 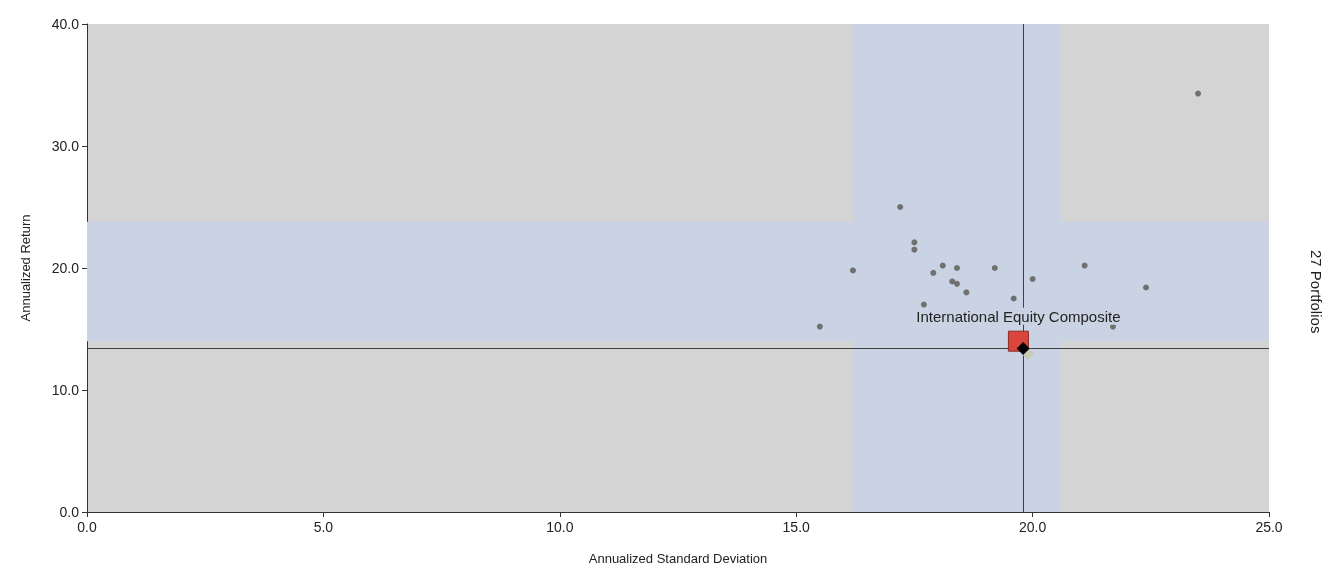 What do you see at coordinates (1018, 316) in the screenshot?
I see `series-label: International Equity Composite` at bounding box center [1018, 316].